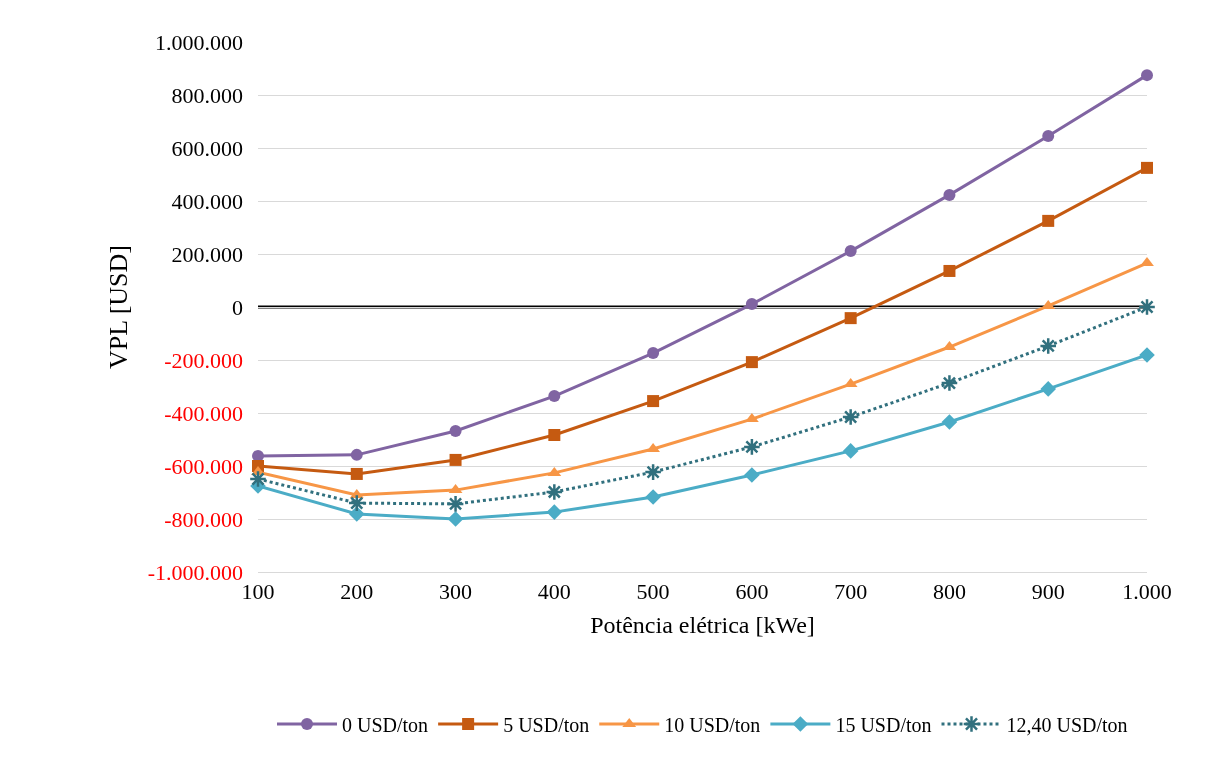 The width and height of the screenshot is (1205, 758). I want to click on y-tick-label: 600.000, so click(207, 148).